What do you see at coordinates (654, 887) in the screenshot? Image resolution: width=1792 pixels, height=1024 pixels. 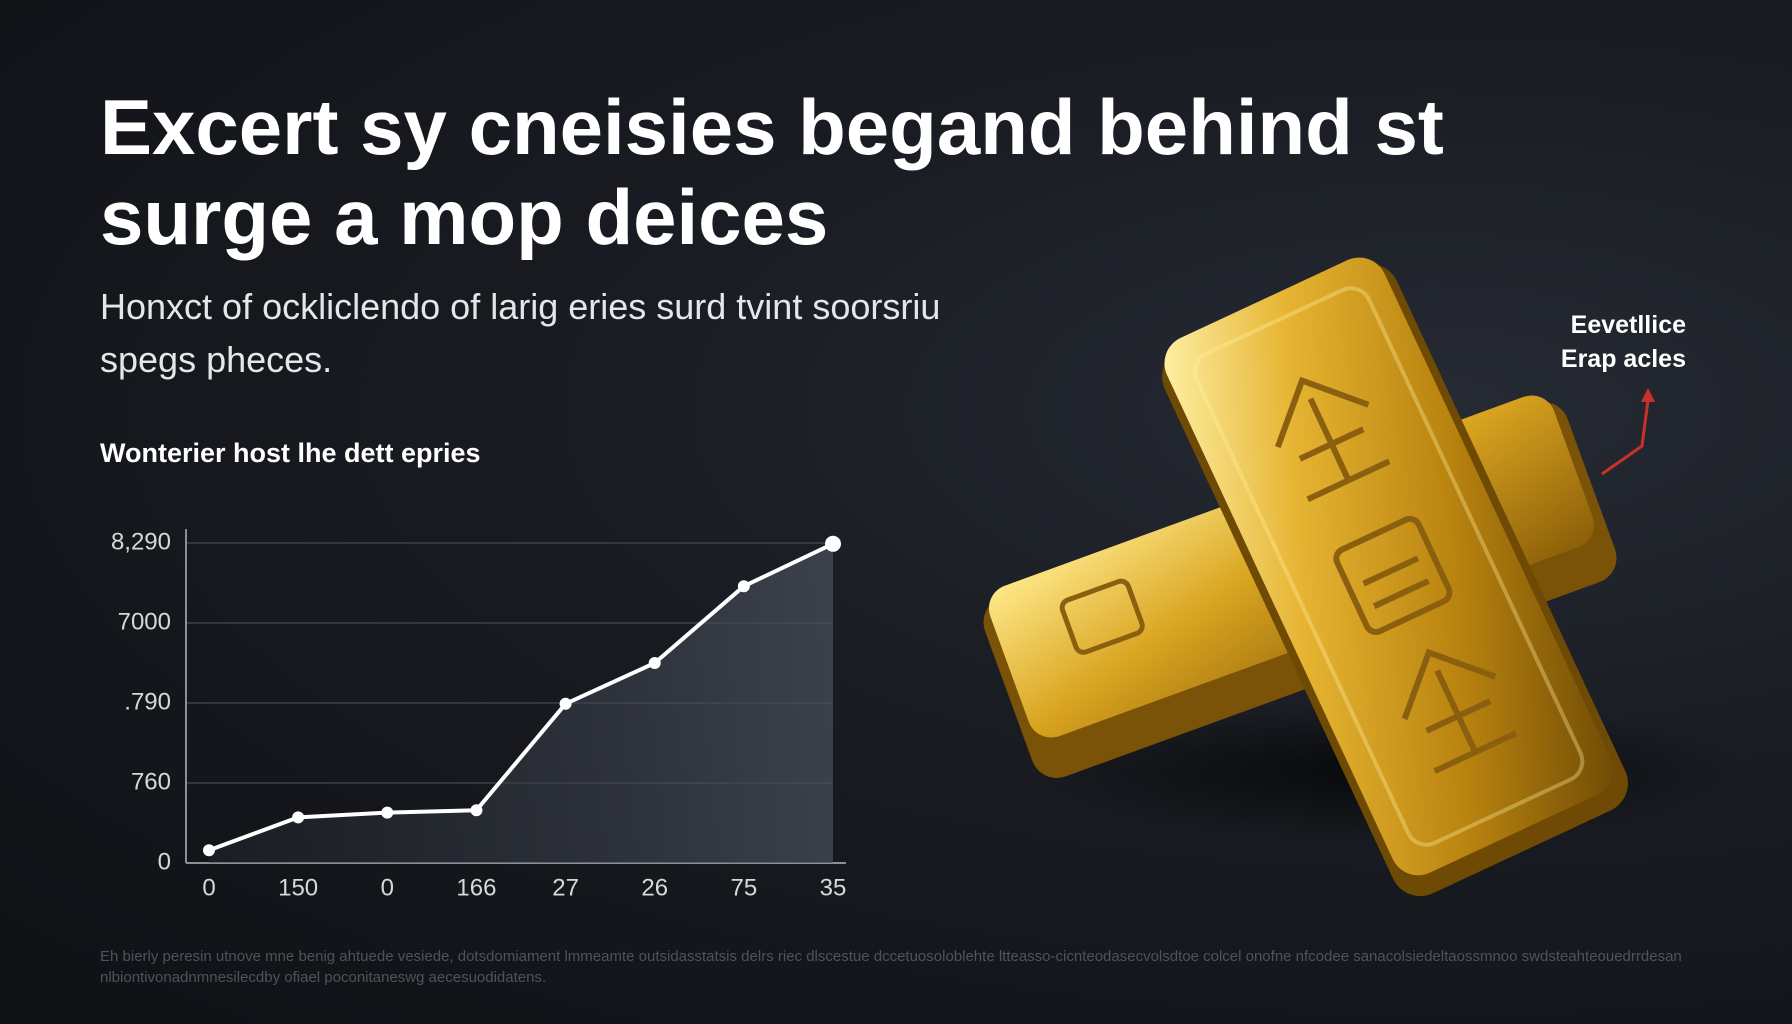 I see `x-tick-label: 26` at bounding box center [654, 887].